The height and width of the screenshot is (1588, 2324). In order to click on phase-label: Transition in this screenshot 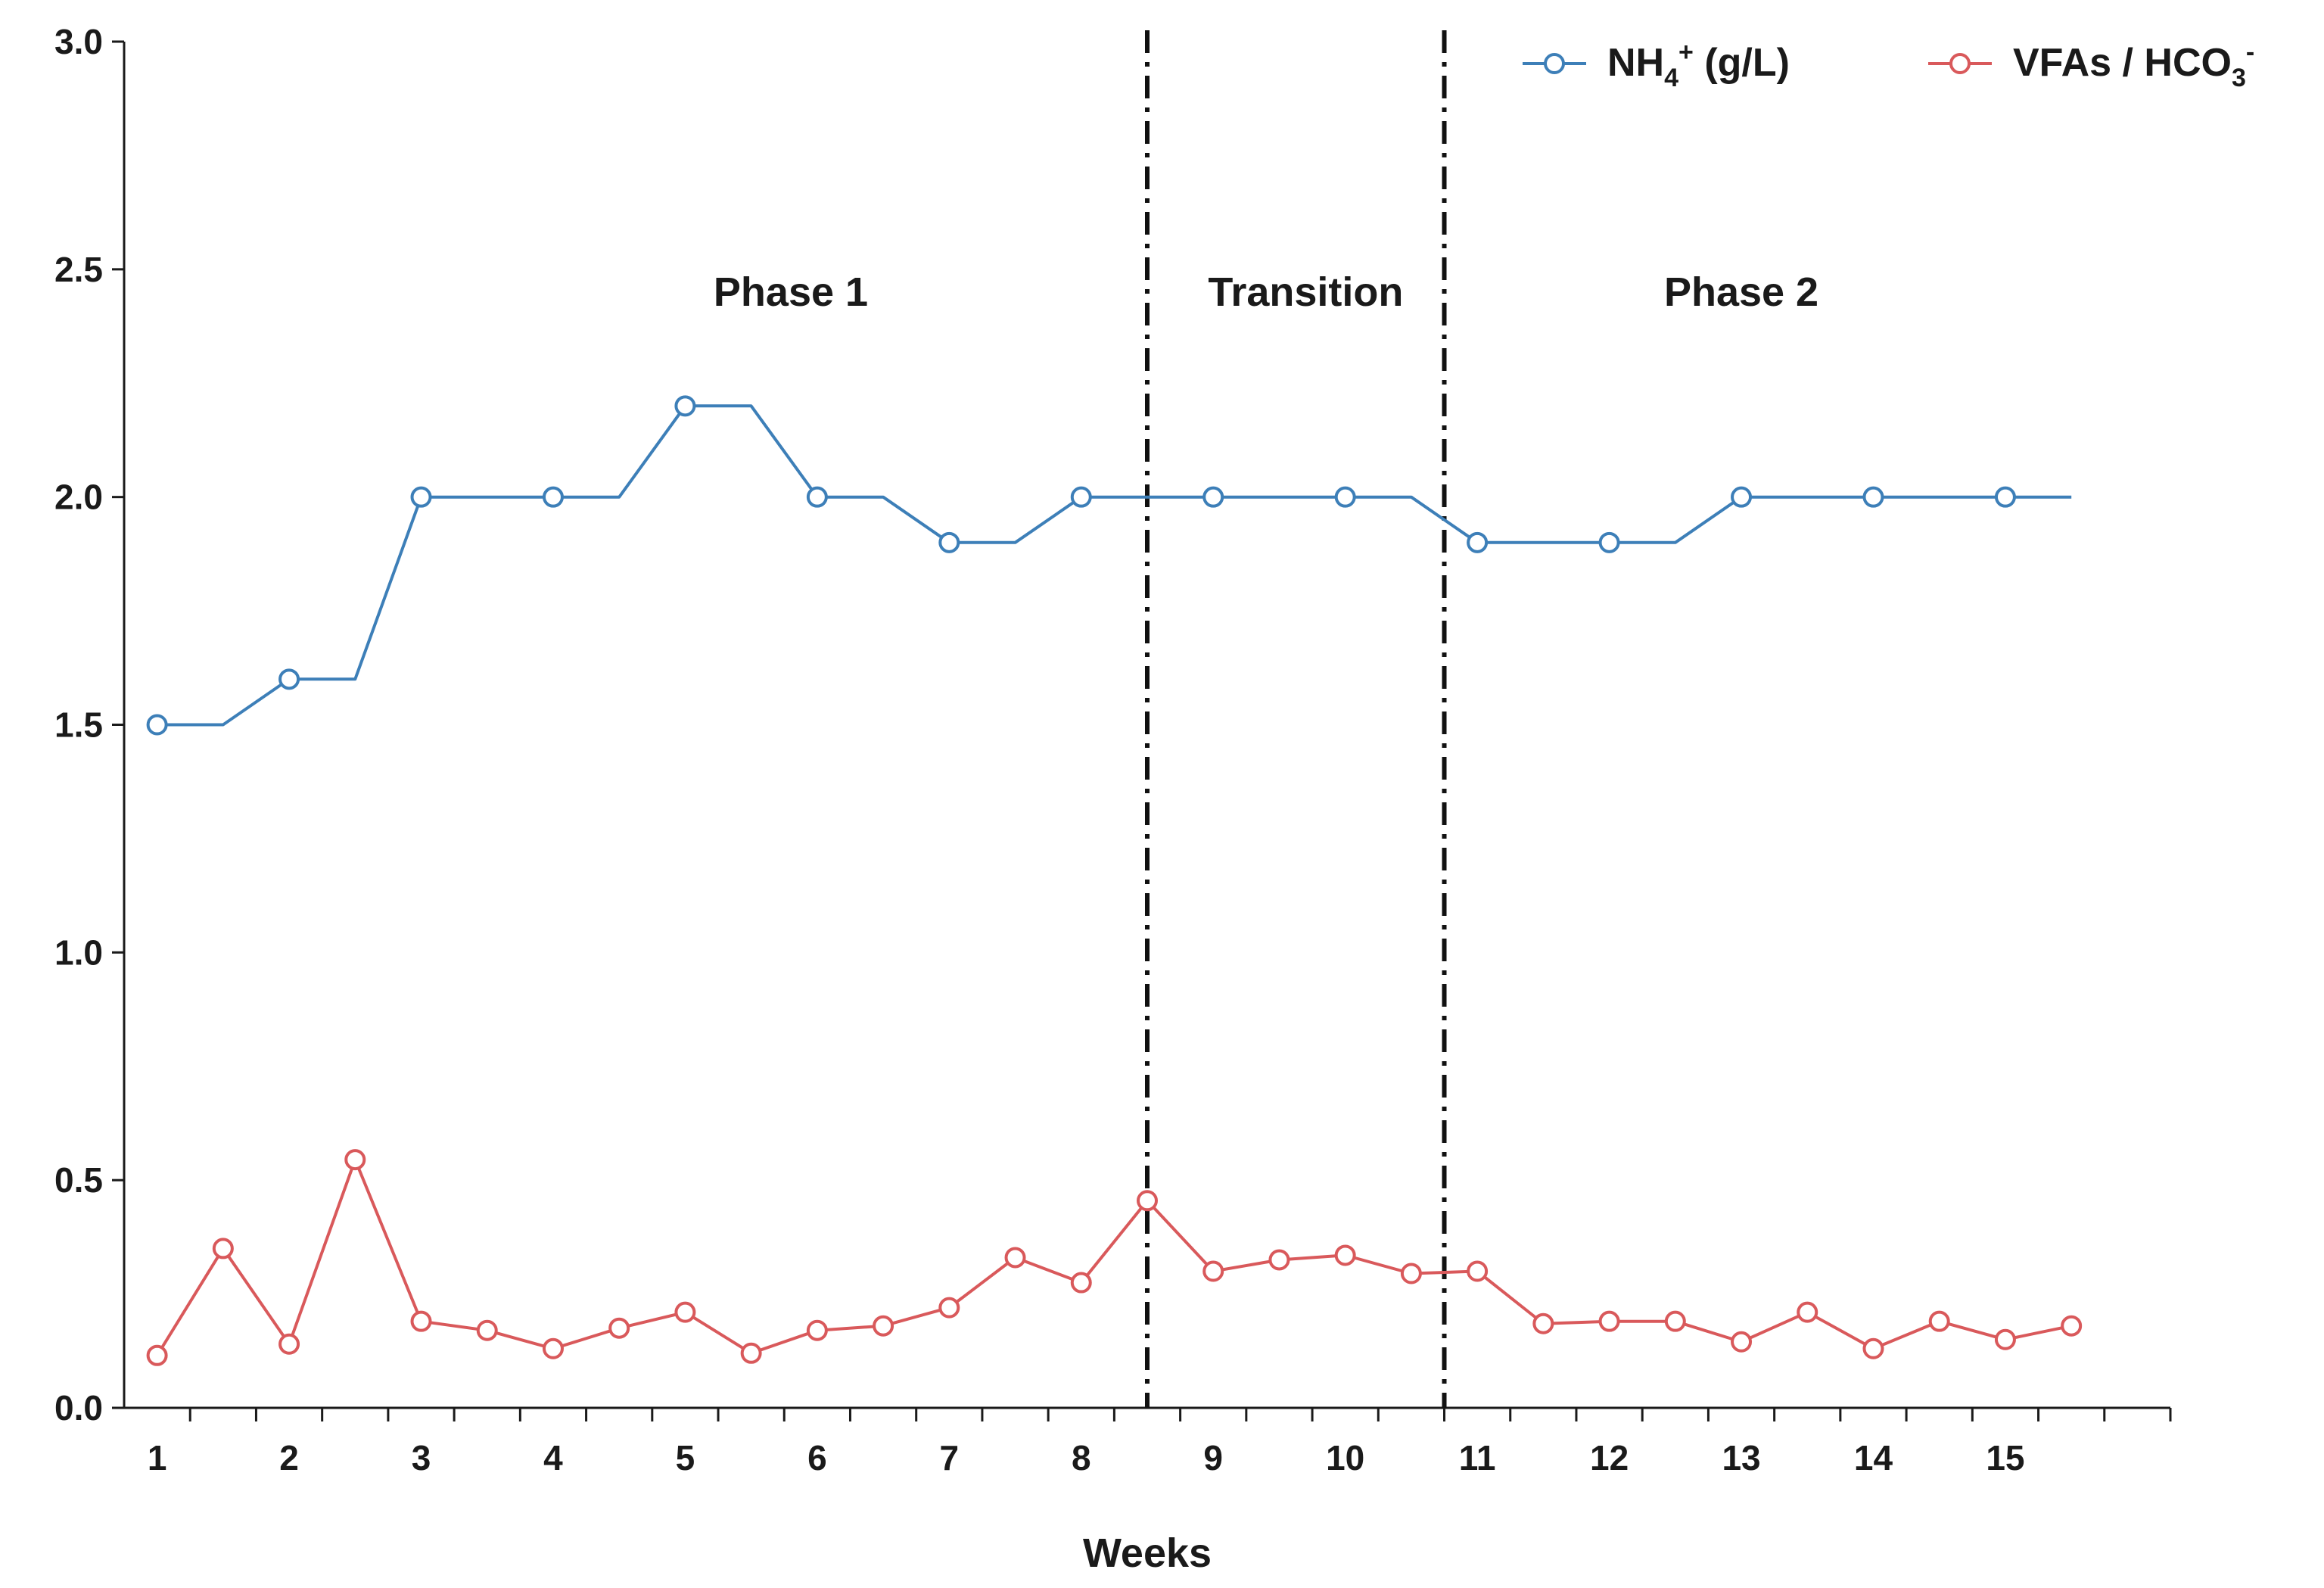, I will do `click(1305, 292)`.